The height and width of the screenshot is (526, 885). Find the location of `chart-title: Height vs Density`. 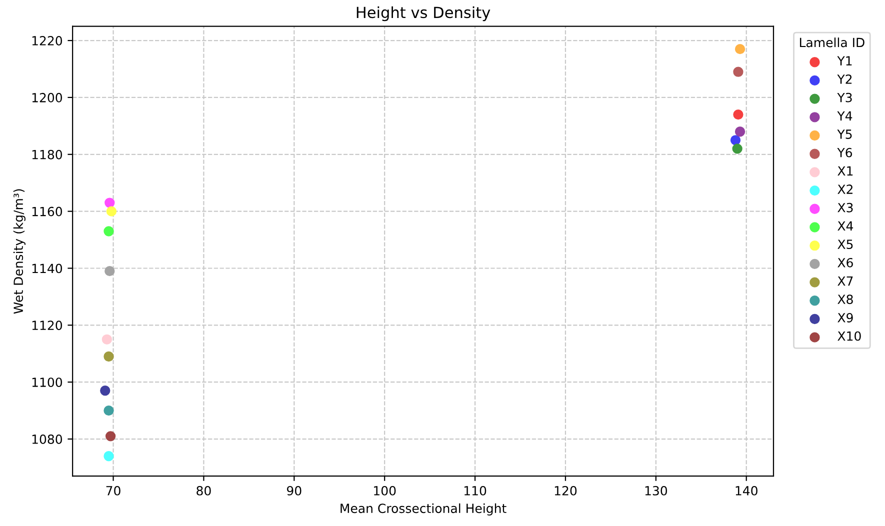

chart-title: Height vs Density is located at coordinates (423, 14).